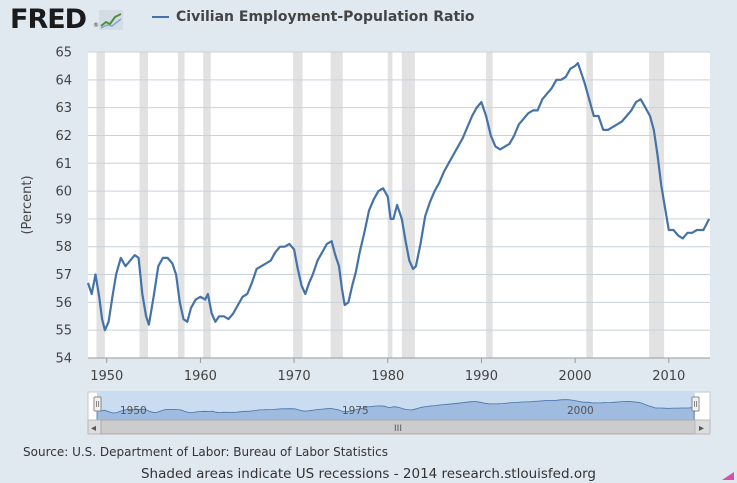 Image resolution: width=737 pixels, height=483 pixels. I want to click on x-tick-label: 1950, so click(106, 376).